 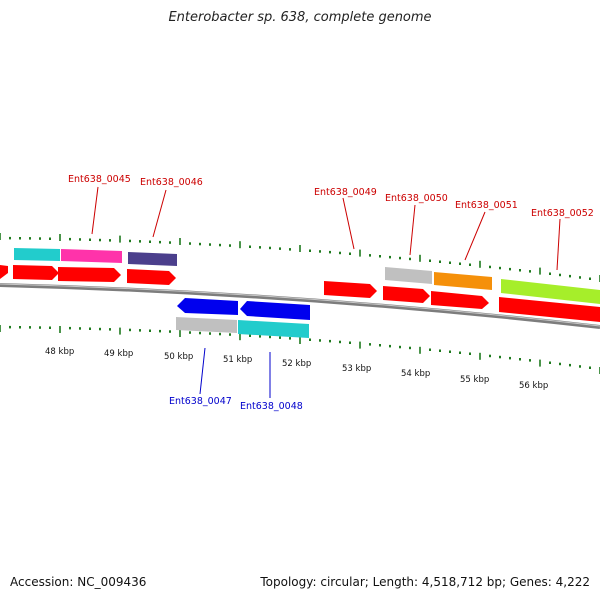 What do you see at coordinates (36, 272) in the screenshot?
I see `cds-arrow-edge` at bounding box center [36, 272].